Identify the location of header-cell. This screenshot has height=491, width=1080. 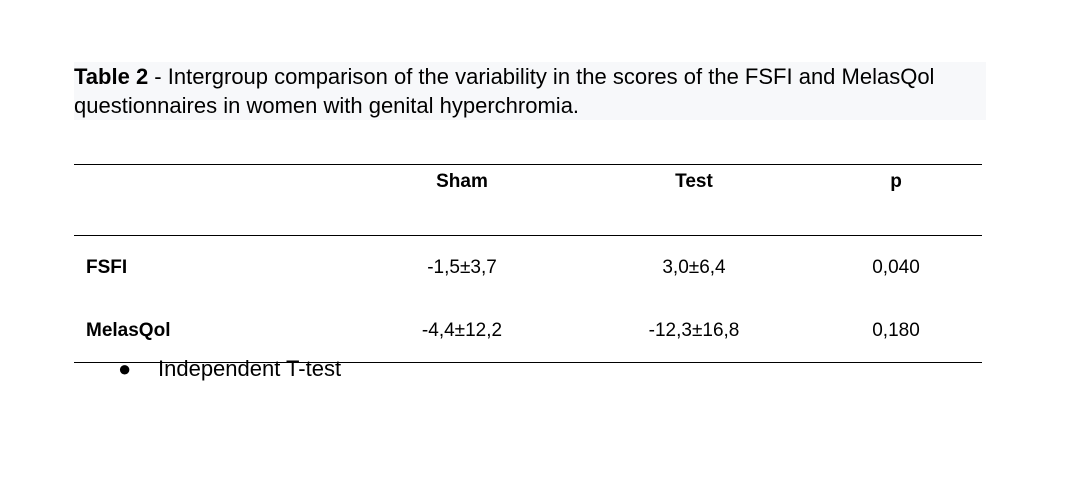
(210, 200).